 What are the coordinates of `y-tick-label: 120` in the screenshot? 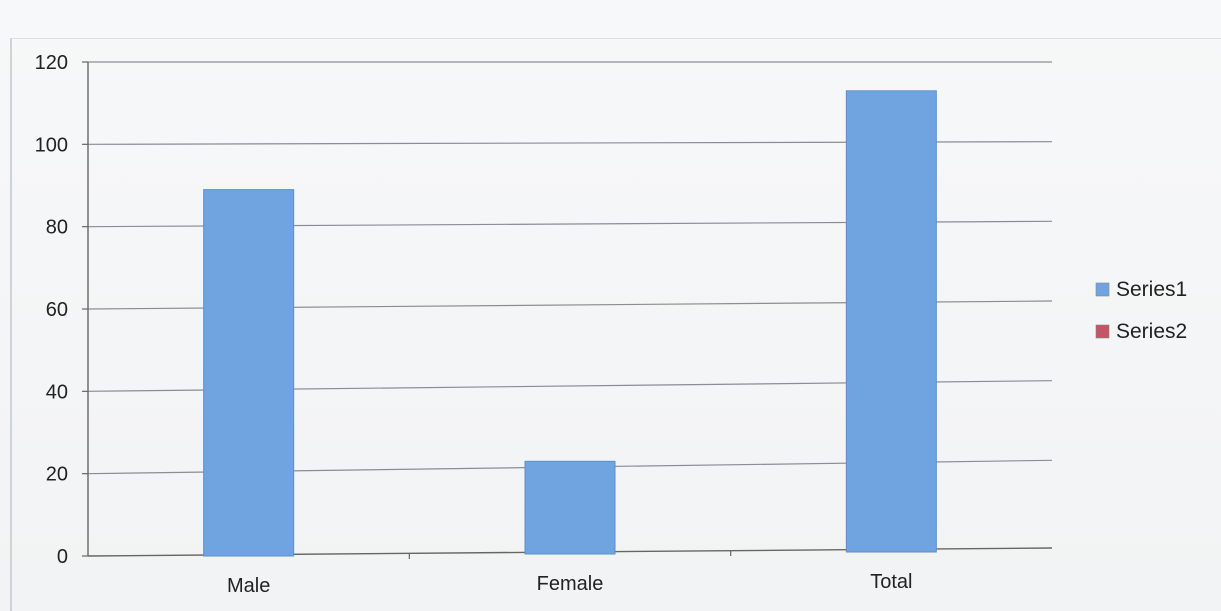 It's located at (51, 63).